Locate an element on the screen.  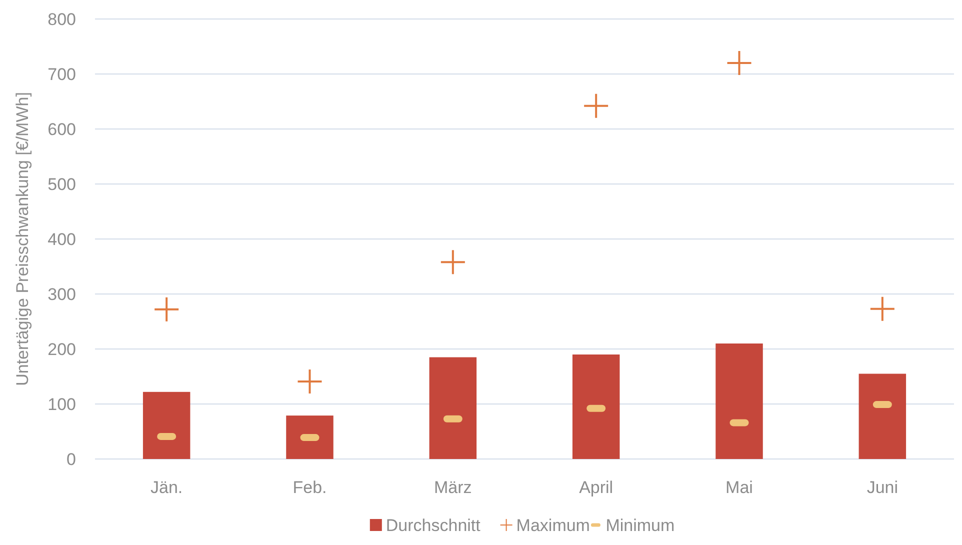
y-tick-label: 0 is located at coordinates (71, 459).